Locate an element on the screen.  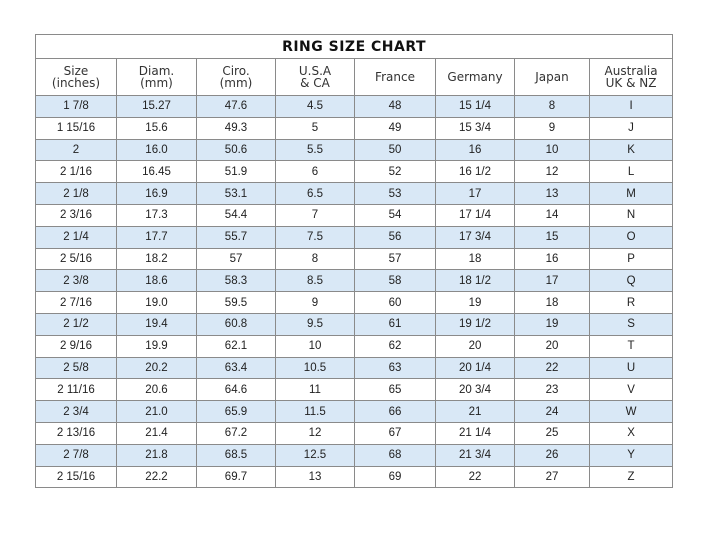
table-row: 2 1/2 19.4 60.8 9.5 61 19 1/2 19 S is located at coordinates (354, 324).